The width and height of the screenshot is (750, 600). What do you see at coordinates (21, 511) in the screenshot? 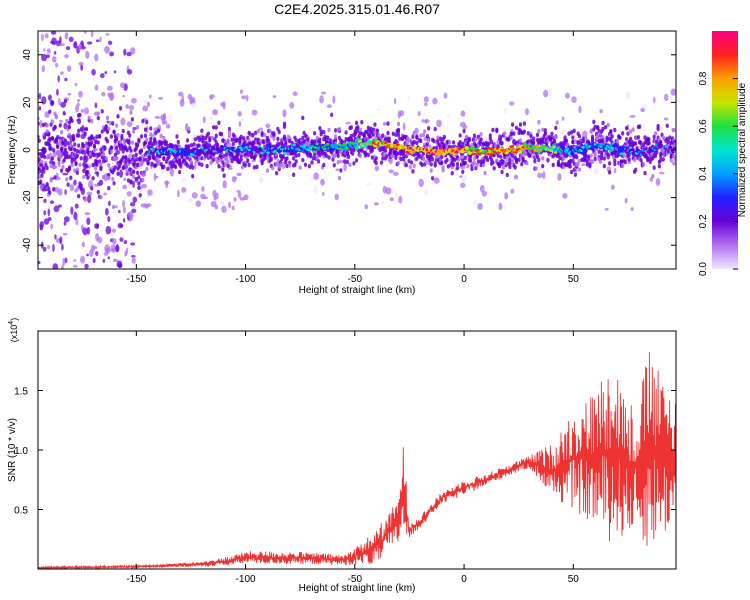
I see `y-tick-label: 0.5` at bounding box center [21, 511].